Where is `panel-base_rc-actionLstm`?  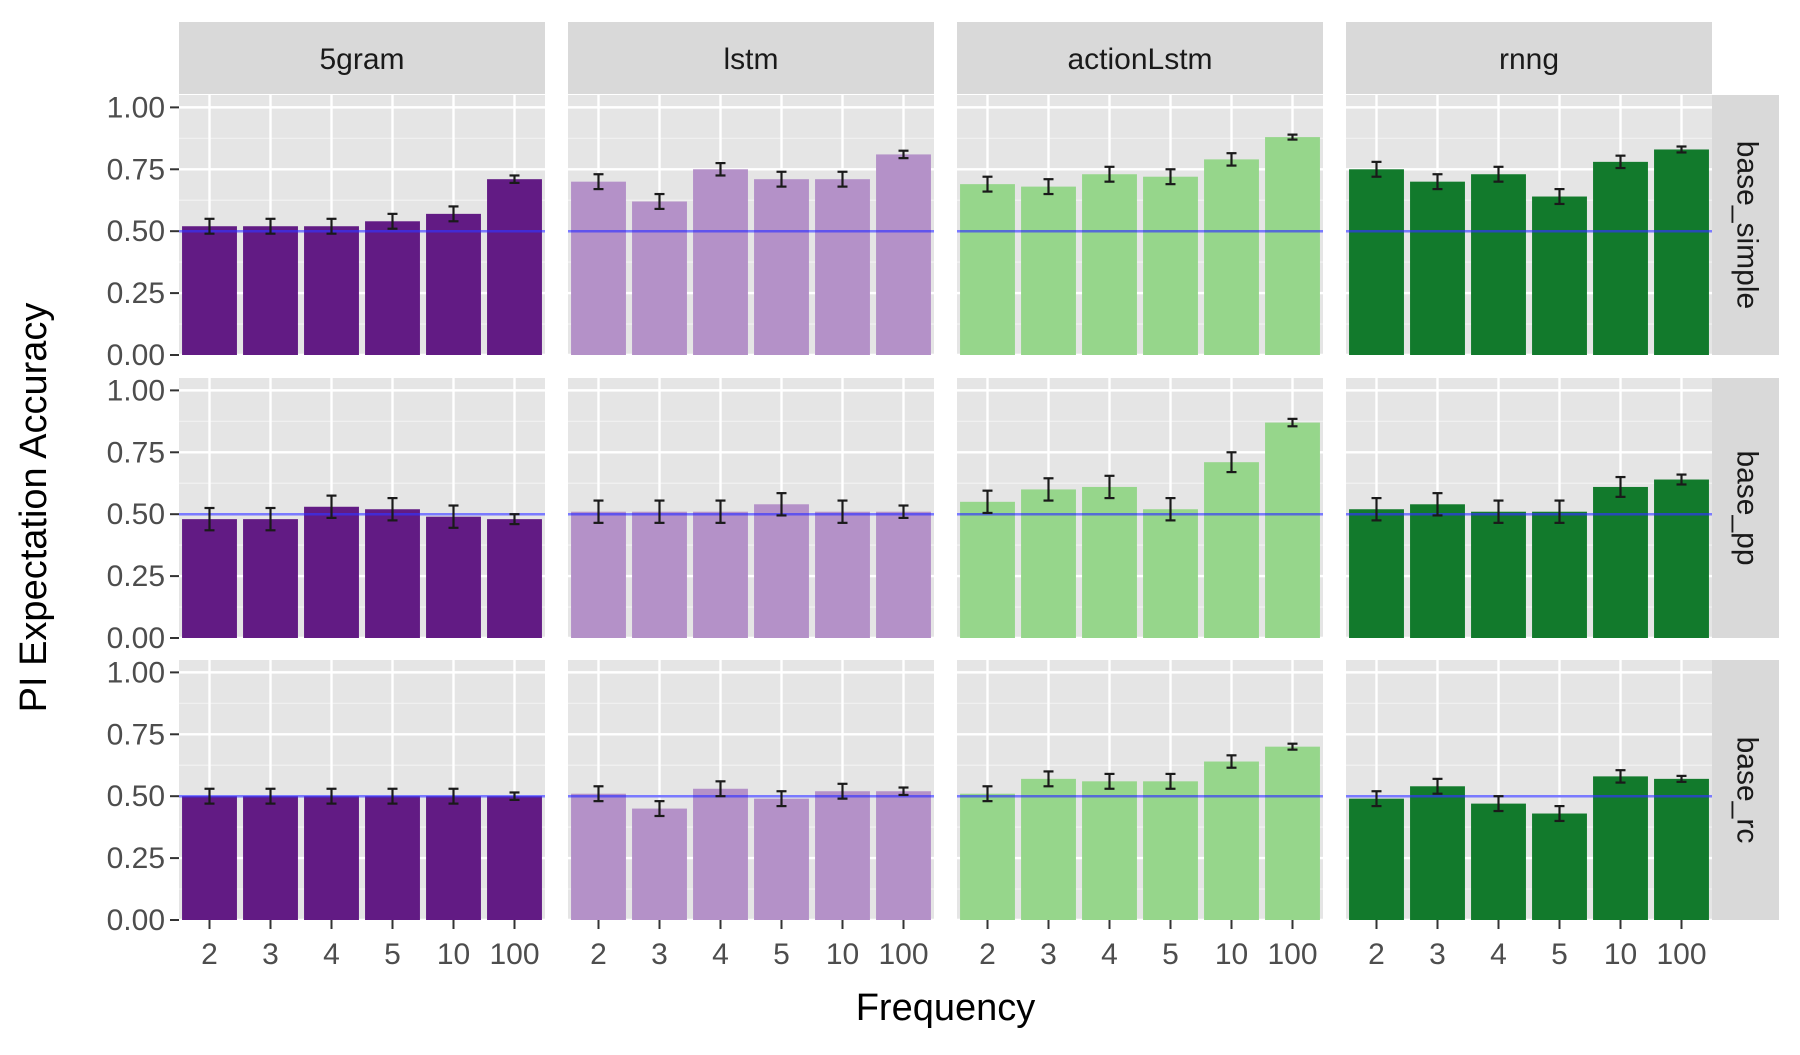 panel-base_rc-actionLstm is located at coordinates (1140, 791).